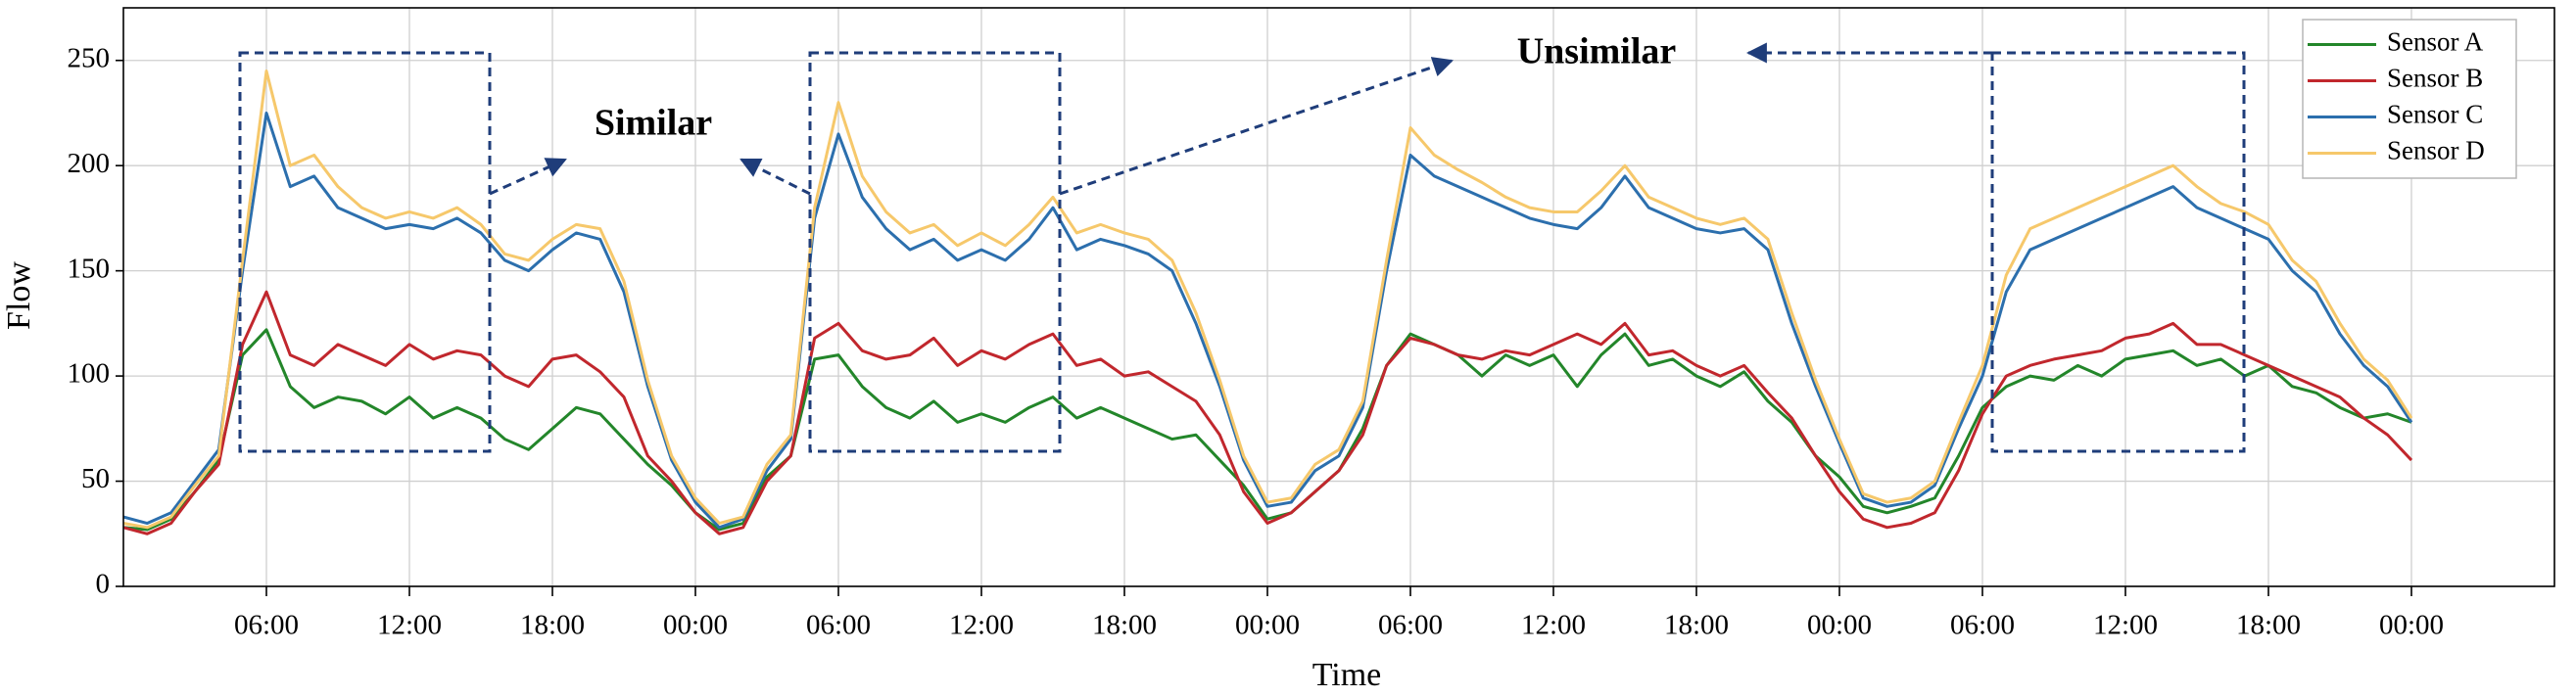 This screenshot has width=2576, height=697. I want to click on y-tick-label: 150, so click(89, 268).